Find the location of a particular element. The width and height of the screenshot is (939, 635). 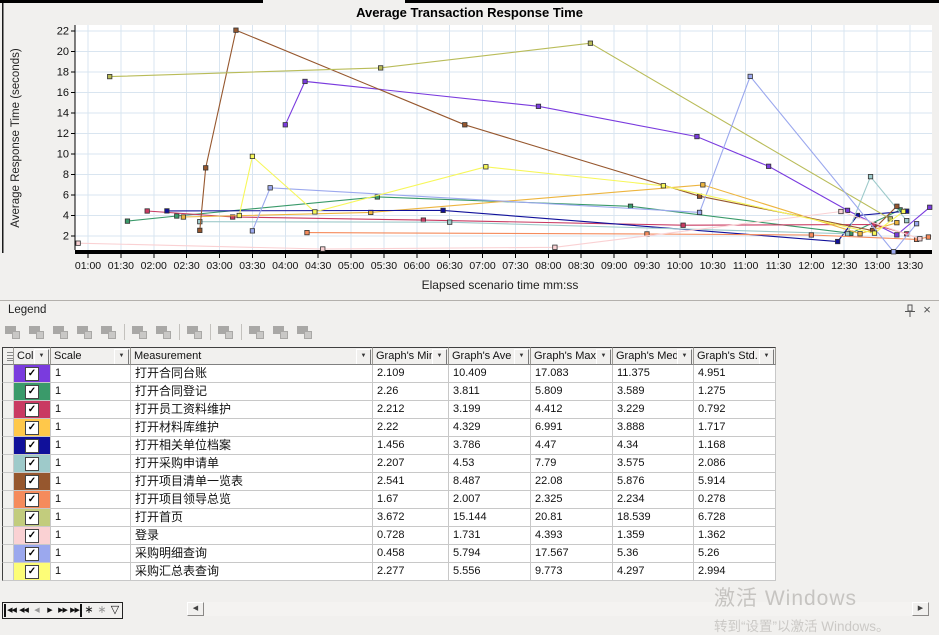

next-page-button: ▶▶ is located at coordinates (63, 610).